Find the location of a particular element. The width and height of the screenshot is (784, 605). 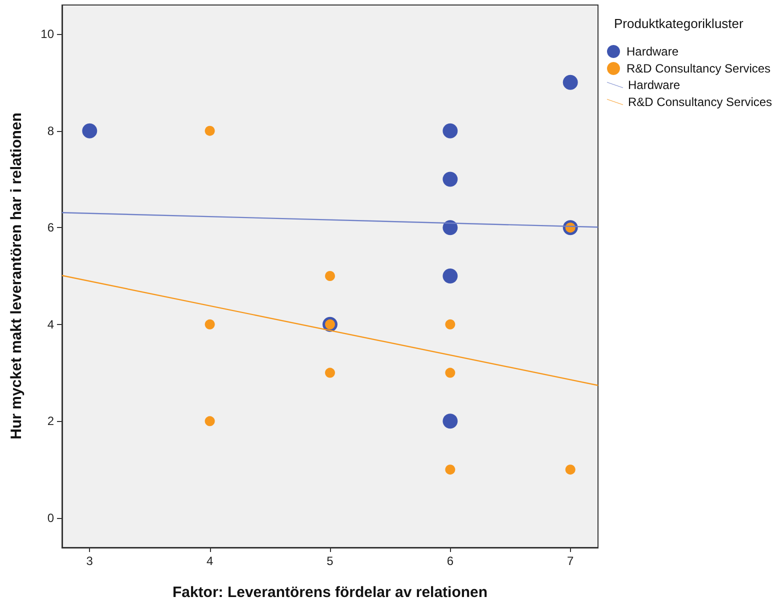

y-tick-label: 8 is located at coordinates (50, 131).